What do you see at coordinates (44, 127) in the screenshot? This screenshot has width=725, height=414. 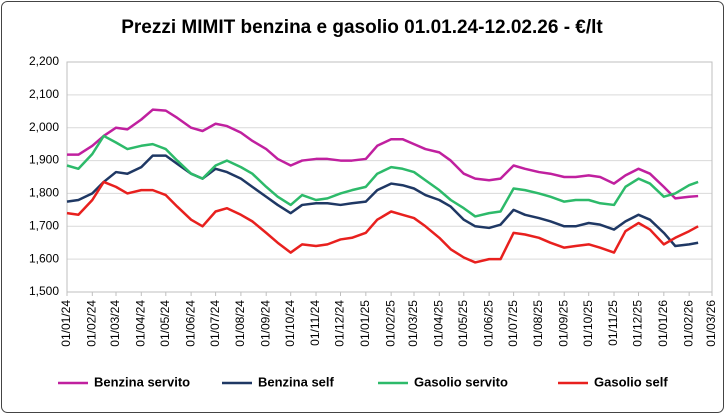 I see `y-tick-label: 2,000` at bounding box center [44, 127].